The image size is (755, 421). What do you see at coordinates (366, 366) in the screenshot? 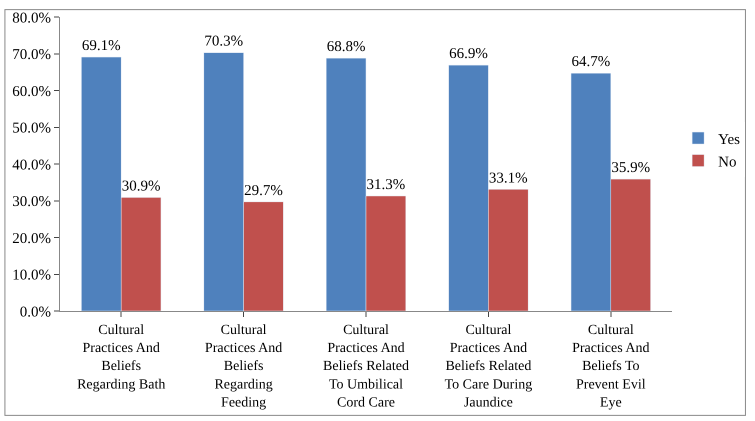
I see `x-tick-label: Cultural Practices And Beliefs Related To Umbilical Cord Care` at bounding box center [366, 366].